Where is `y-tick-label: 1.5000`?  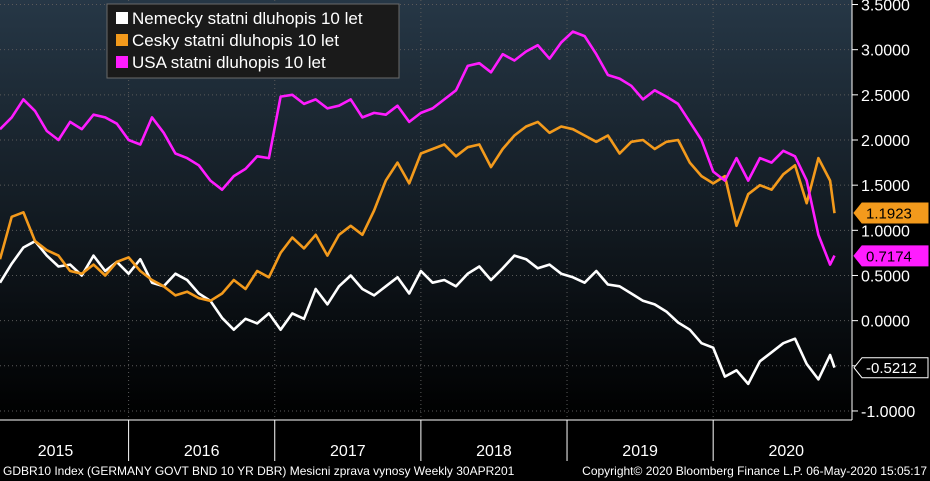 y-tick-label: 1.5000 is located at coordinates (885, 186).